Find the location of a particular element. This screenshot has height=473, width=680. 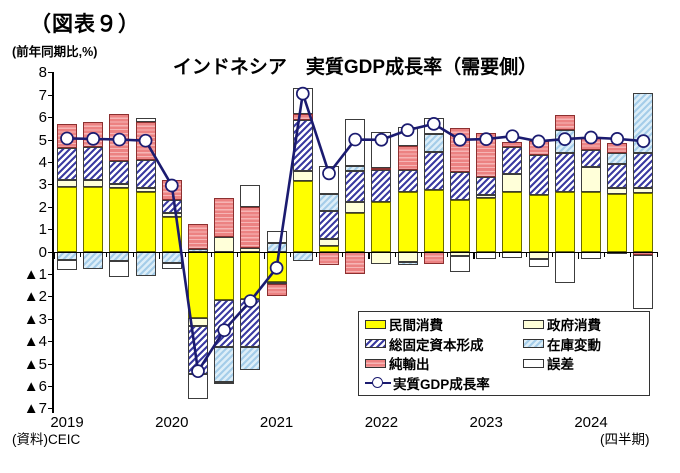

legend-label: 実質GDP成長率 is located at coordinates (441, 384).